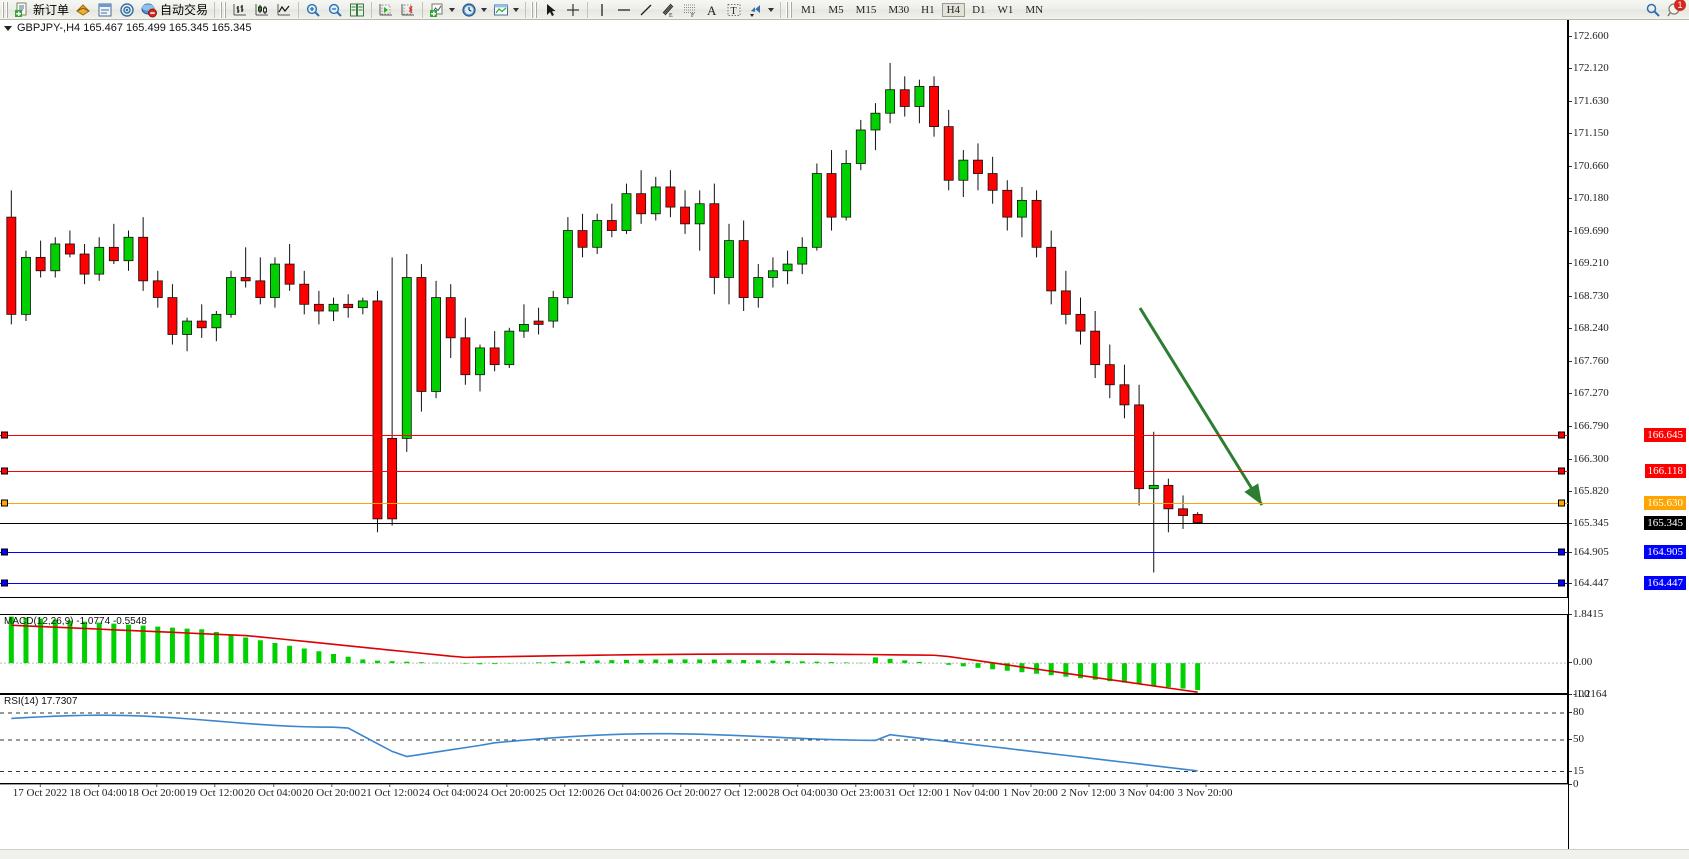 This screenshot has width=1689, height=859. I want to click on rsi-series, so click(783, 742).